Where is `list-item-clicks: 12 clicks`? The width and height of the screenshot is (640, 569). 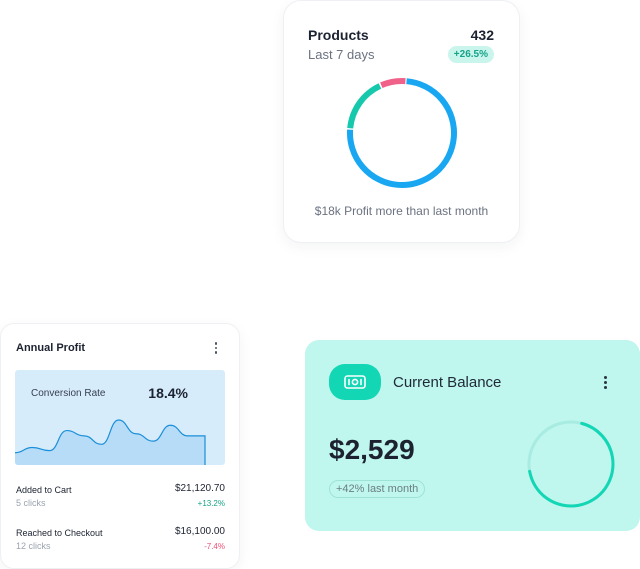
list-item-clicks: 12 clicks is located at coordinates (33, 546).